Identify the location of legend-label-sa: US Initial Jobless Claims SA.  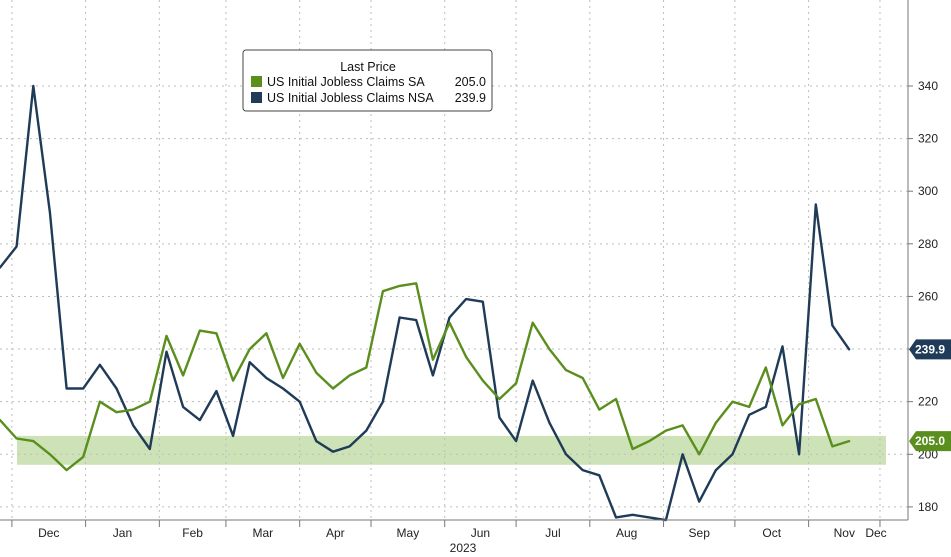
(346, 82).